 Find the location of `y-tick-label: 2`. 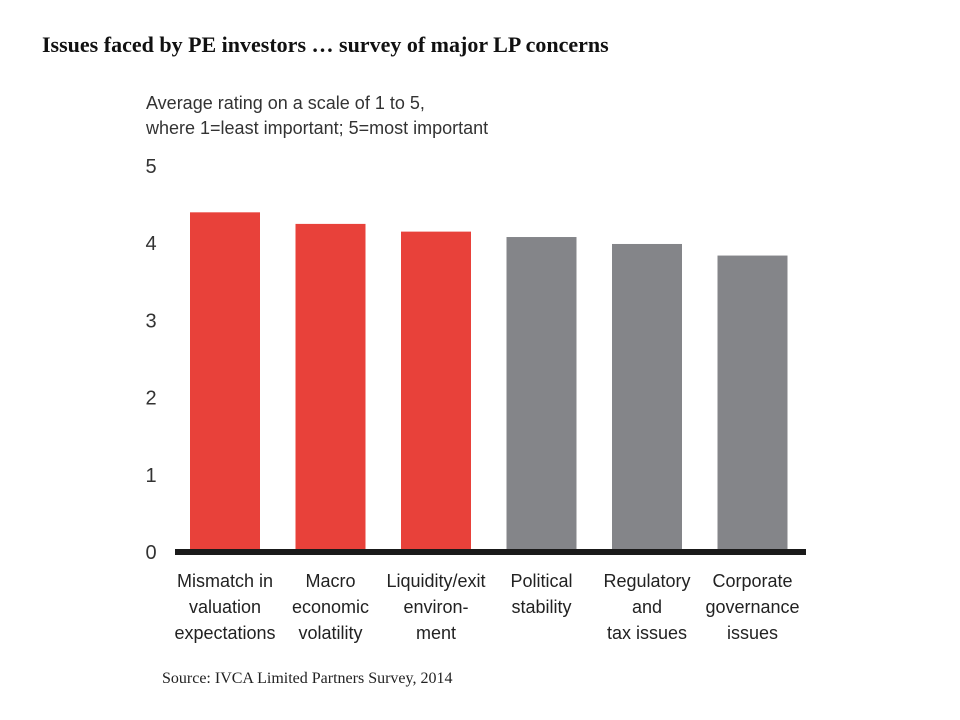

y-tick-label: 2 is located at coordinates (150, 399).